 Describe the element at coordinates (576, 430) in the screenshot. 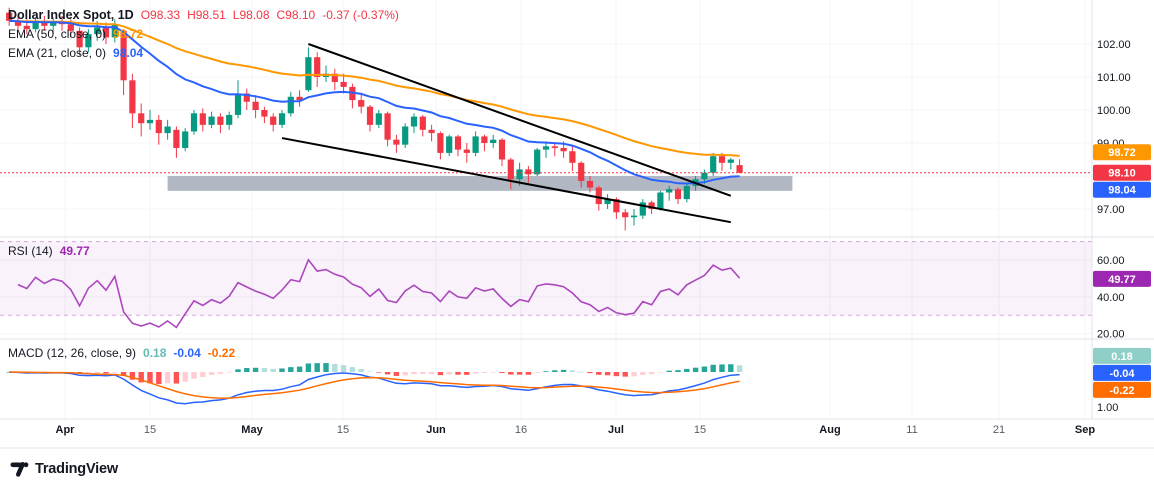

I see `time-axis: Apr 15 May 15 Jun 16 Jul 15 Aug 11 21 Sep` at that location.